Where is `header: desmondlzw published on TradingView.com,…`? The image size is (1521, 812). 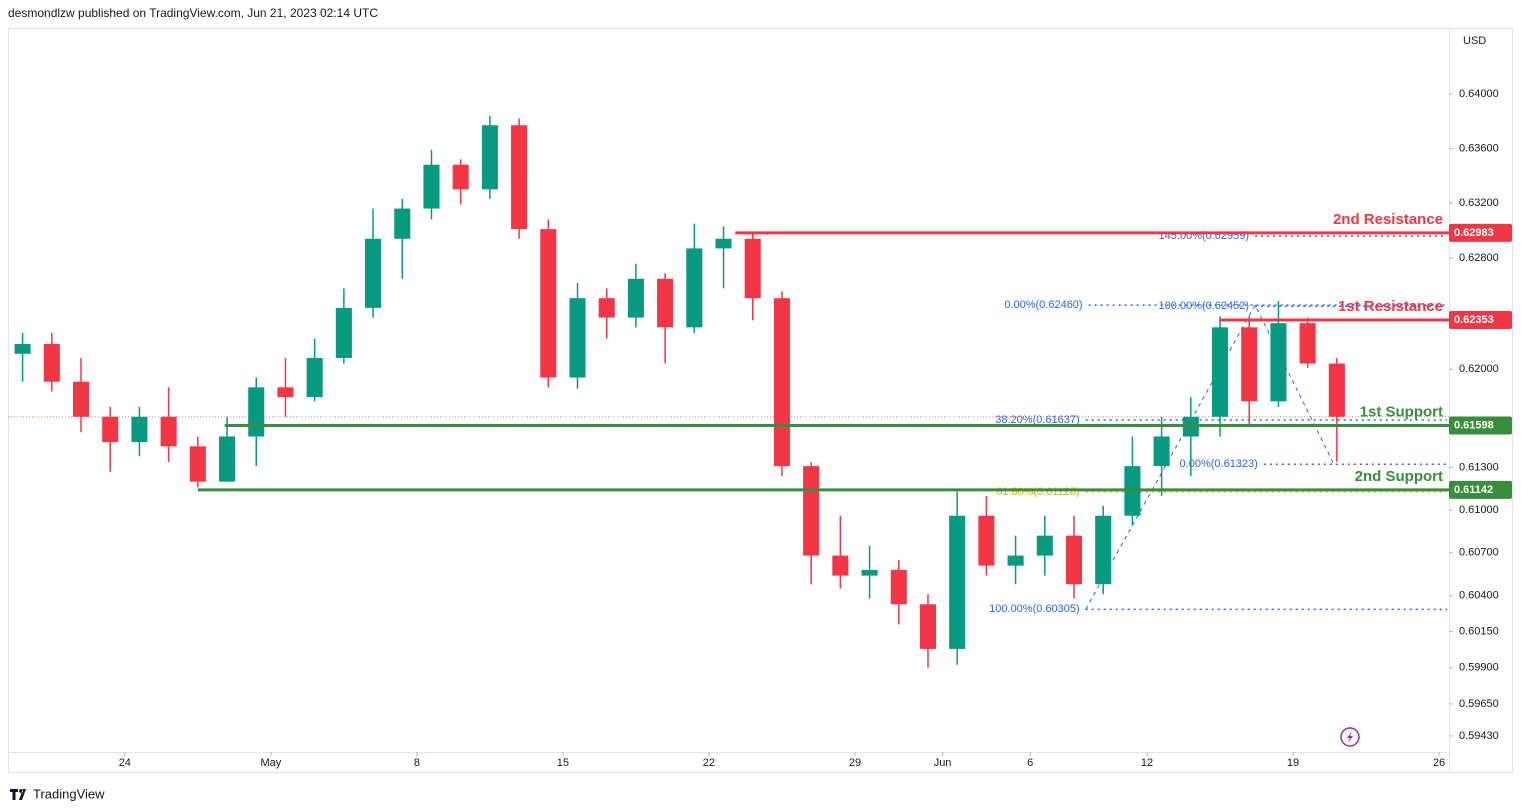 header: desmondlzw published on TradingView.com,… is located at coordinates (193, 13).